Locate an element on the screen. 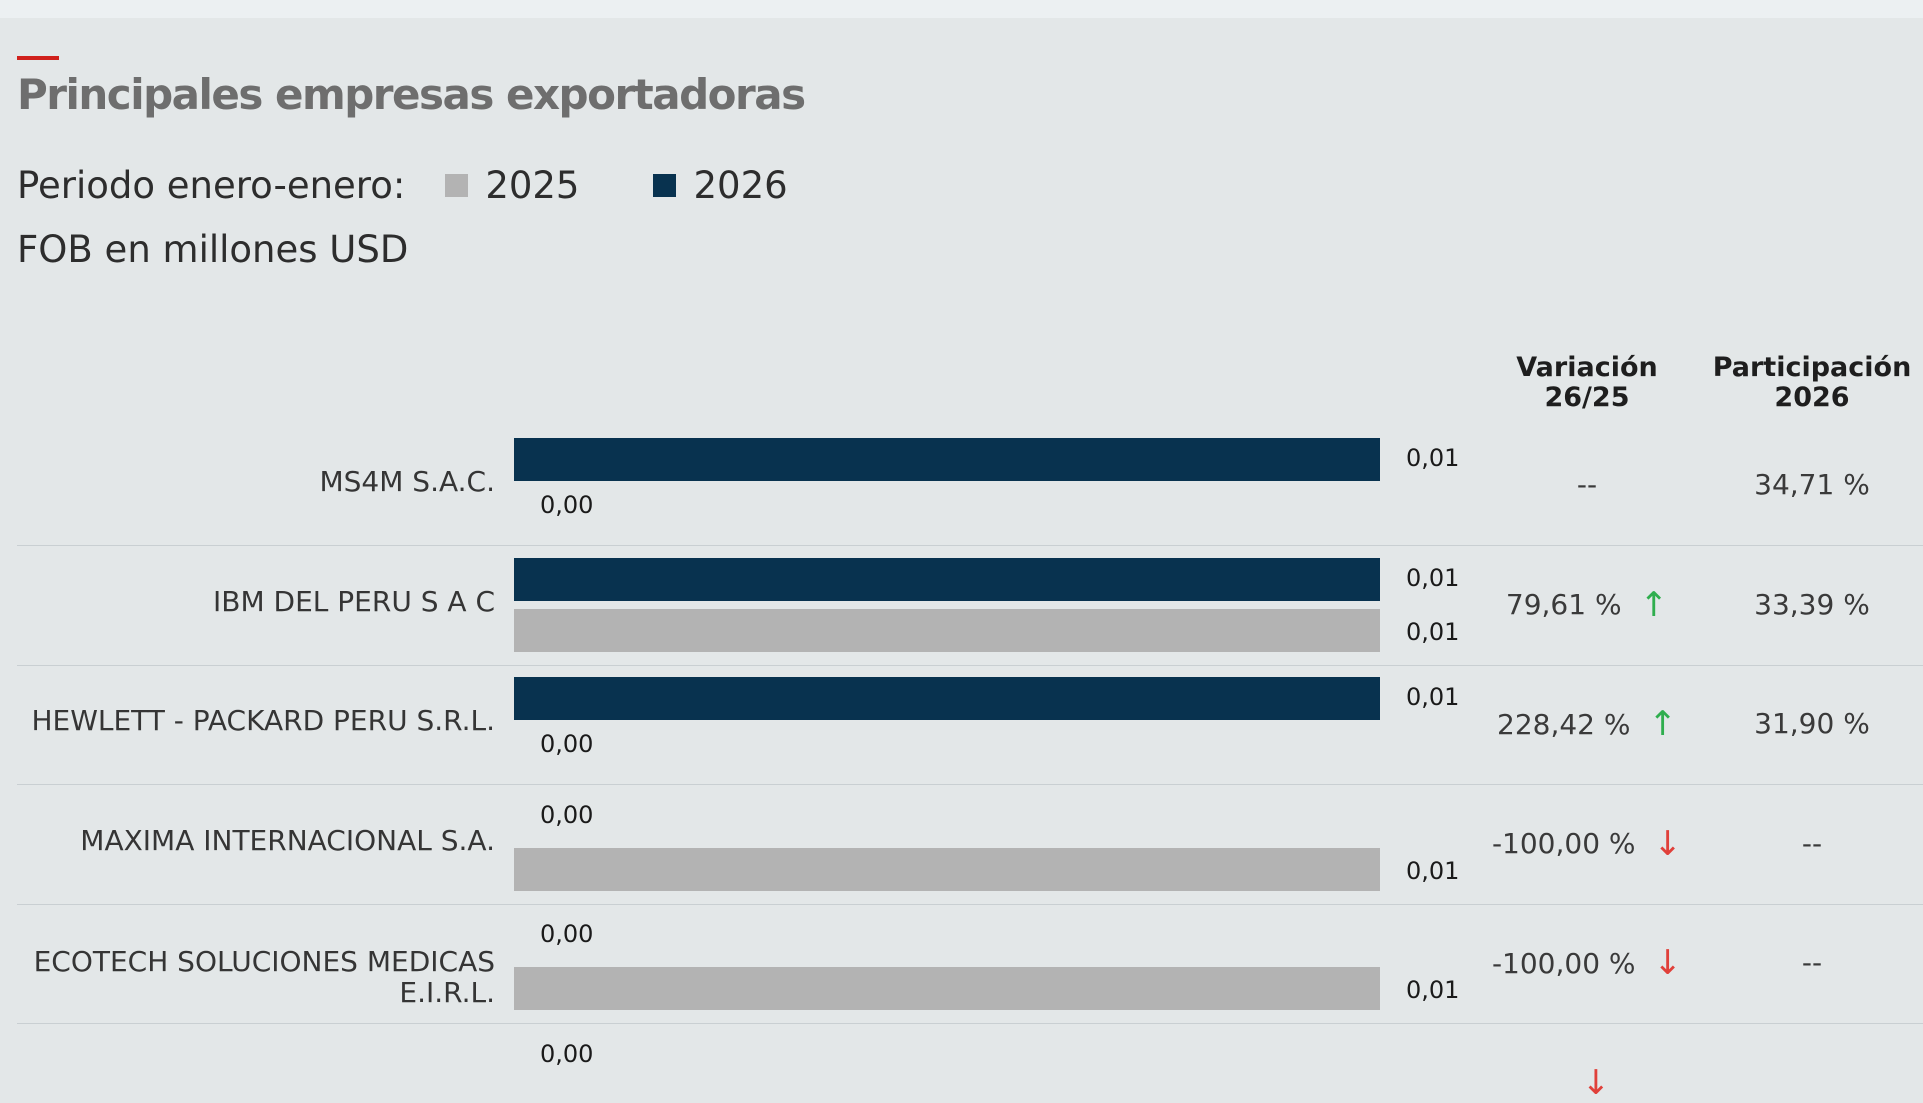 The image size is (1923, 1103). company-name: MAXIMA INTERNACIONAL S.A. is located at coordinates (287, 840).